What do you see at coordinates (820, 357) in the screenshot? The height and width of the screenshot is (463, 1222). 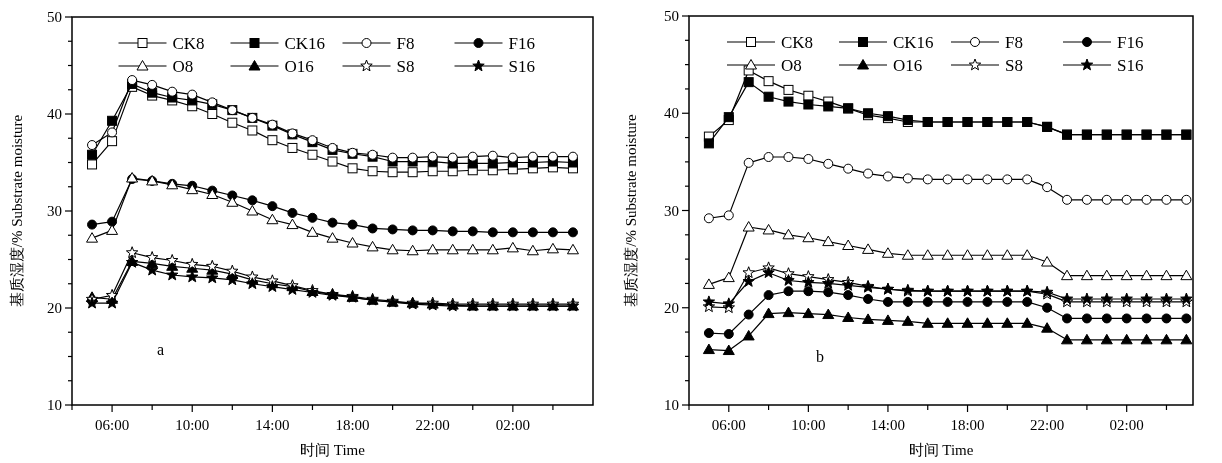 I see `annotation: b` at bounding box center [820, 357].